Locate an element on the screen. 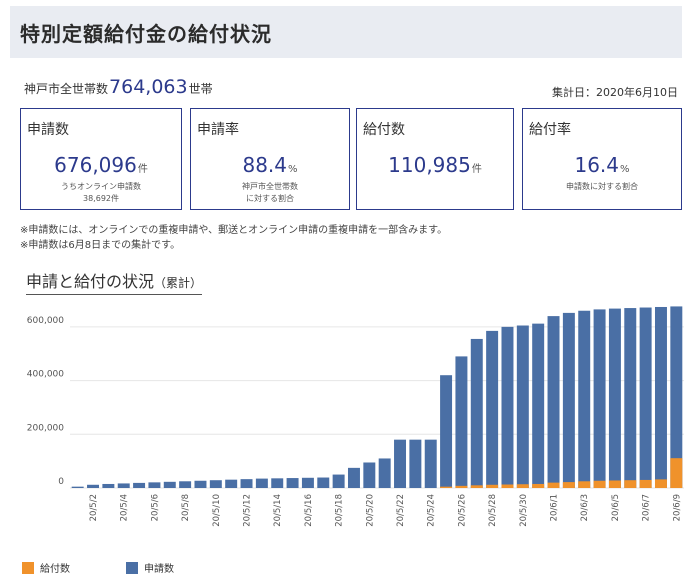  x-tick-label: 20/5/18 is located at coordinates (340, 510).